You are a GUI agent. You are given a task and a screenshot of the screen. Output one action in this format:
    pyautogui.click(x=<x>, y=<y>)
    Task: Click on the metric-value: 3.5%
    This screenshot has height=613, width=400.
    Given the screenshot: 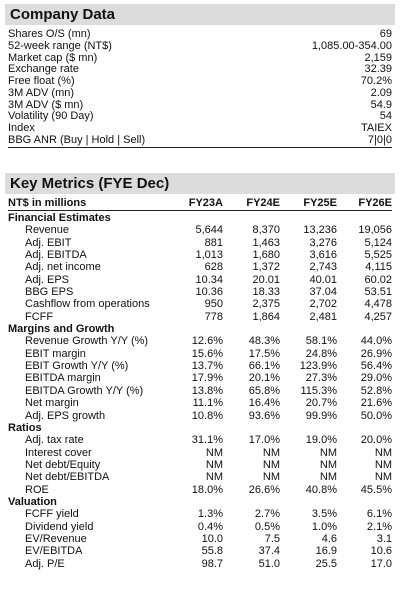 What is the action you would take?
    pyautogui.click(x=324, y=514)
    